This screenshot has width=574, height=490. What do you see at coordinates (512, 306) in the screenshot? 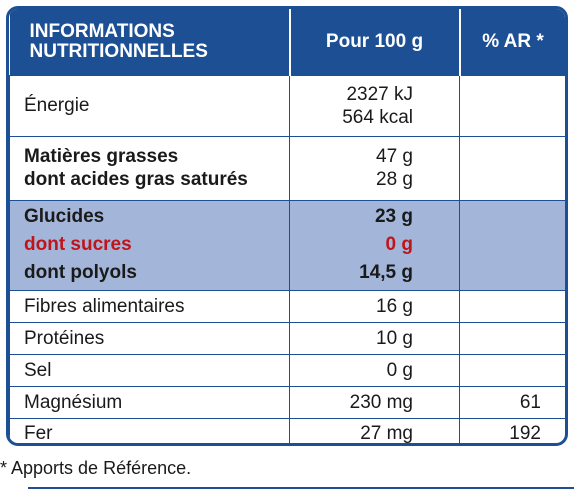
I see `fibres-ar` at bounding box center [512, 306].